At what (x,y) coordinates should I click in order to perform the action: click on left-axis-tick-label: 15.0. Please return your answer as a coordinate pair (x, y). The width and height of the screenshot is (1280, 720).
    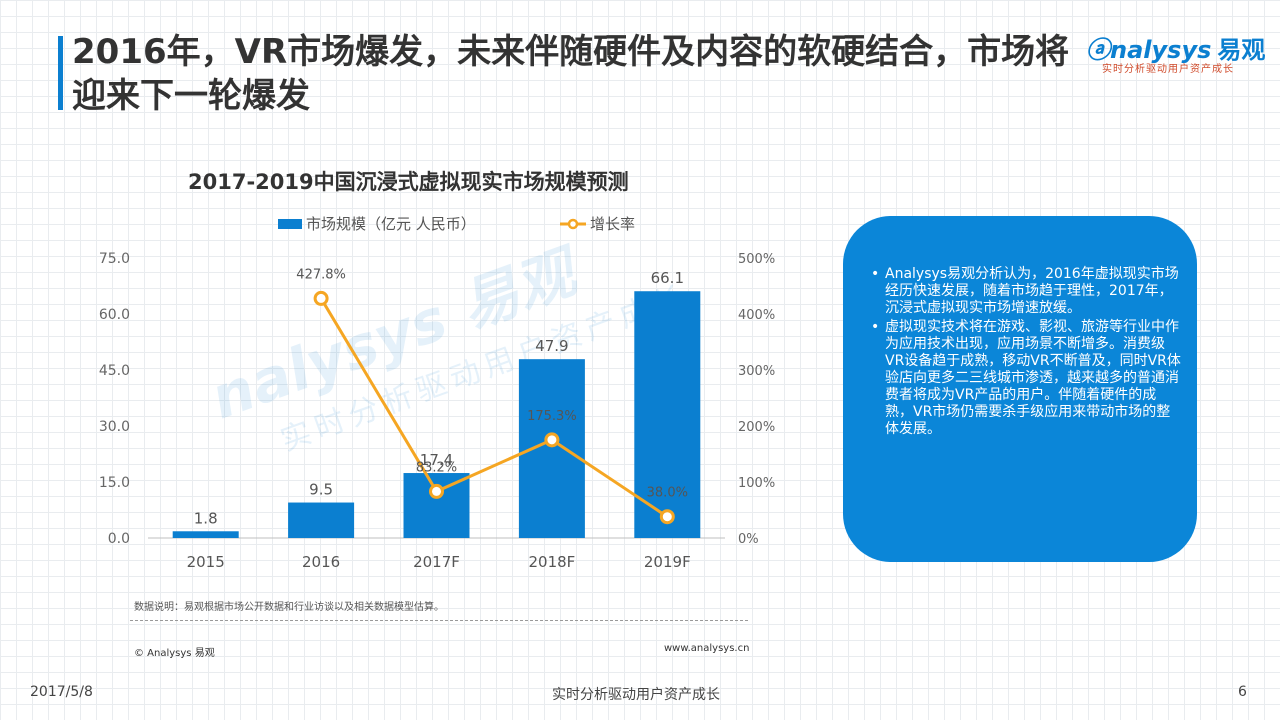
    Looking at the image, I should click on (114, 483).